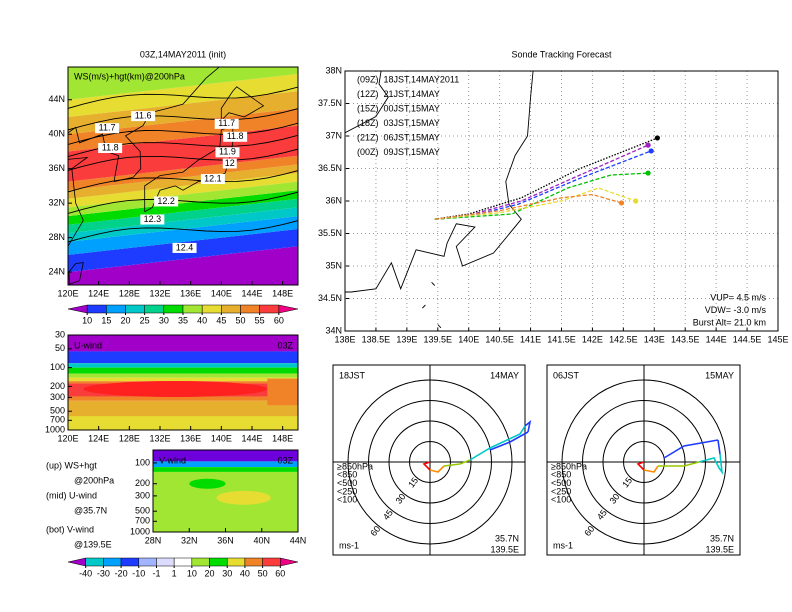 This screenshot has width=792, height=612. What do you see at coordinates (125, 320) in the screenshot?
I see `colorbar-label: 20` at bounding box center [125, 320].